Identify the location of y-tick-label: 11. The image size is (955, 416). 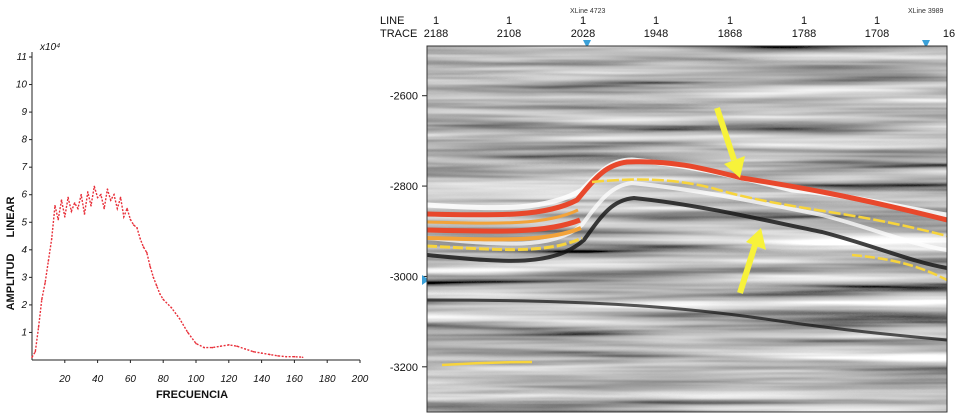
(22, 57).